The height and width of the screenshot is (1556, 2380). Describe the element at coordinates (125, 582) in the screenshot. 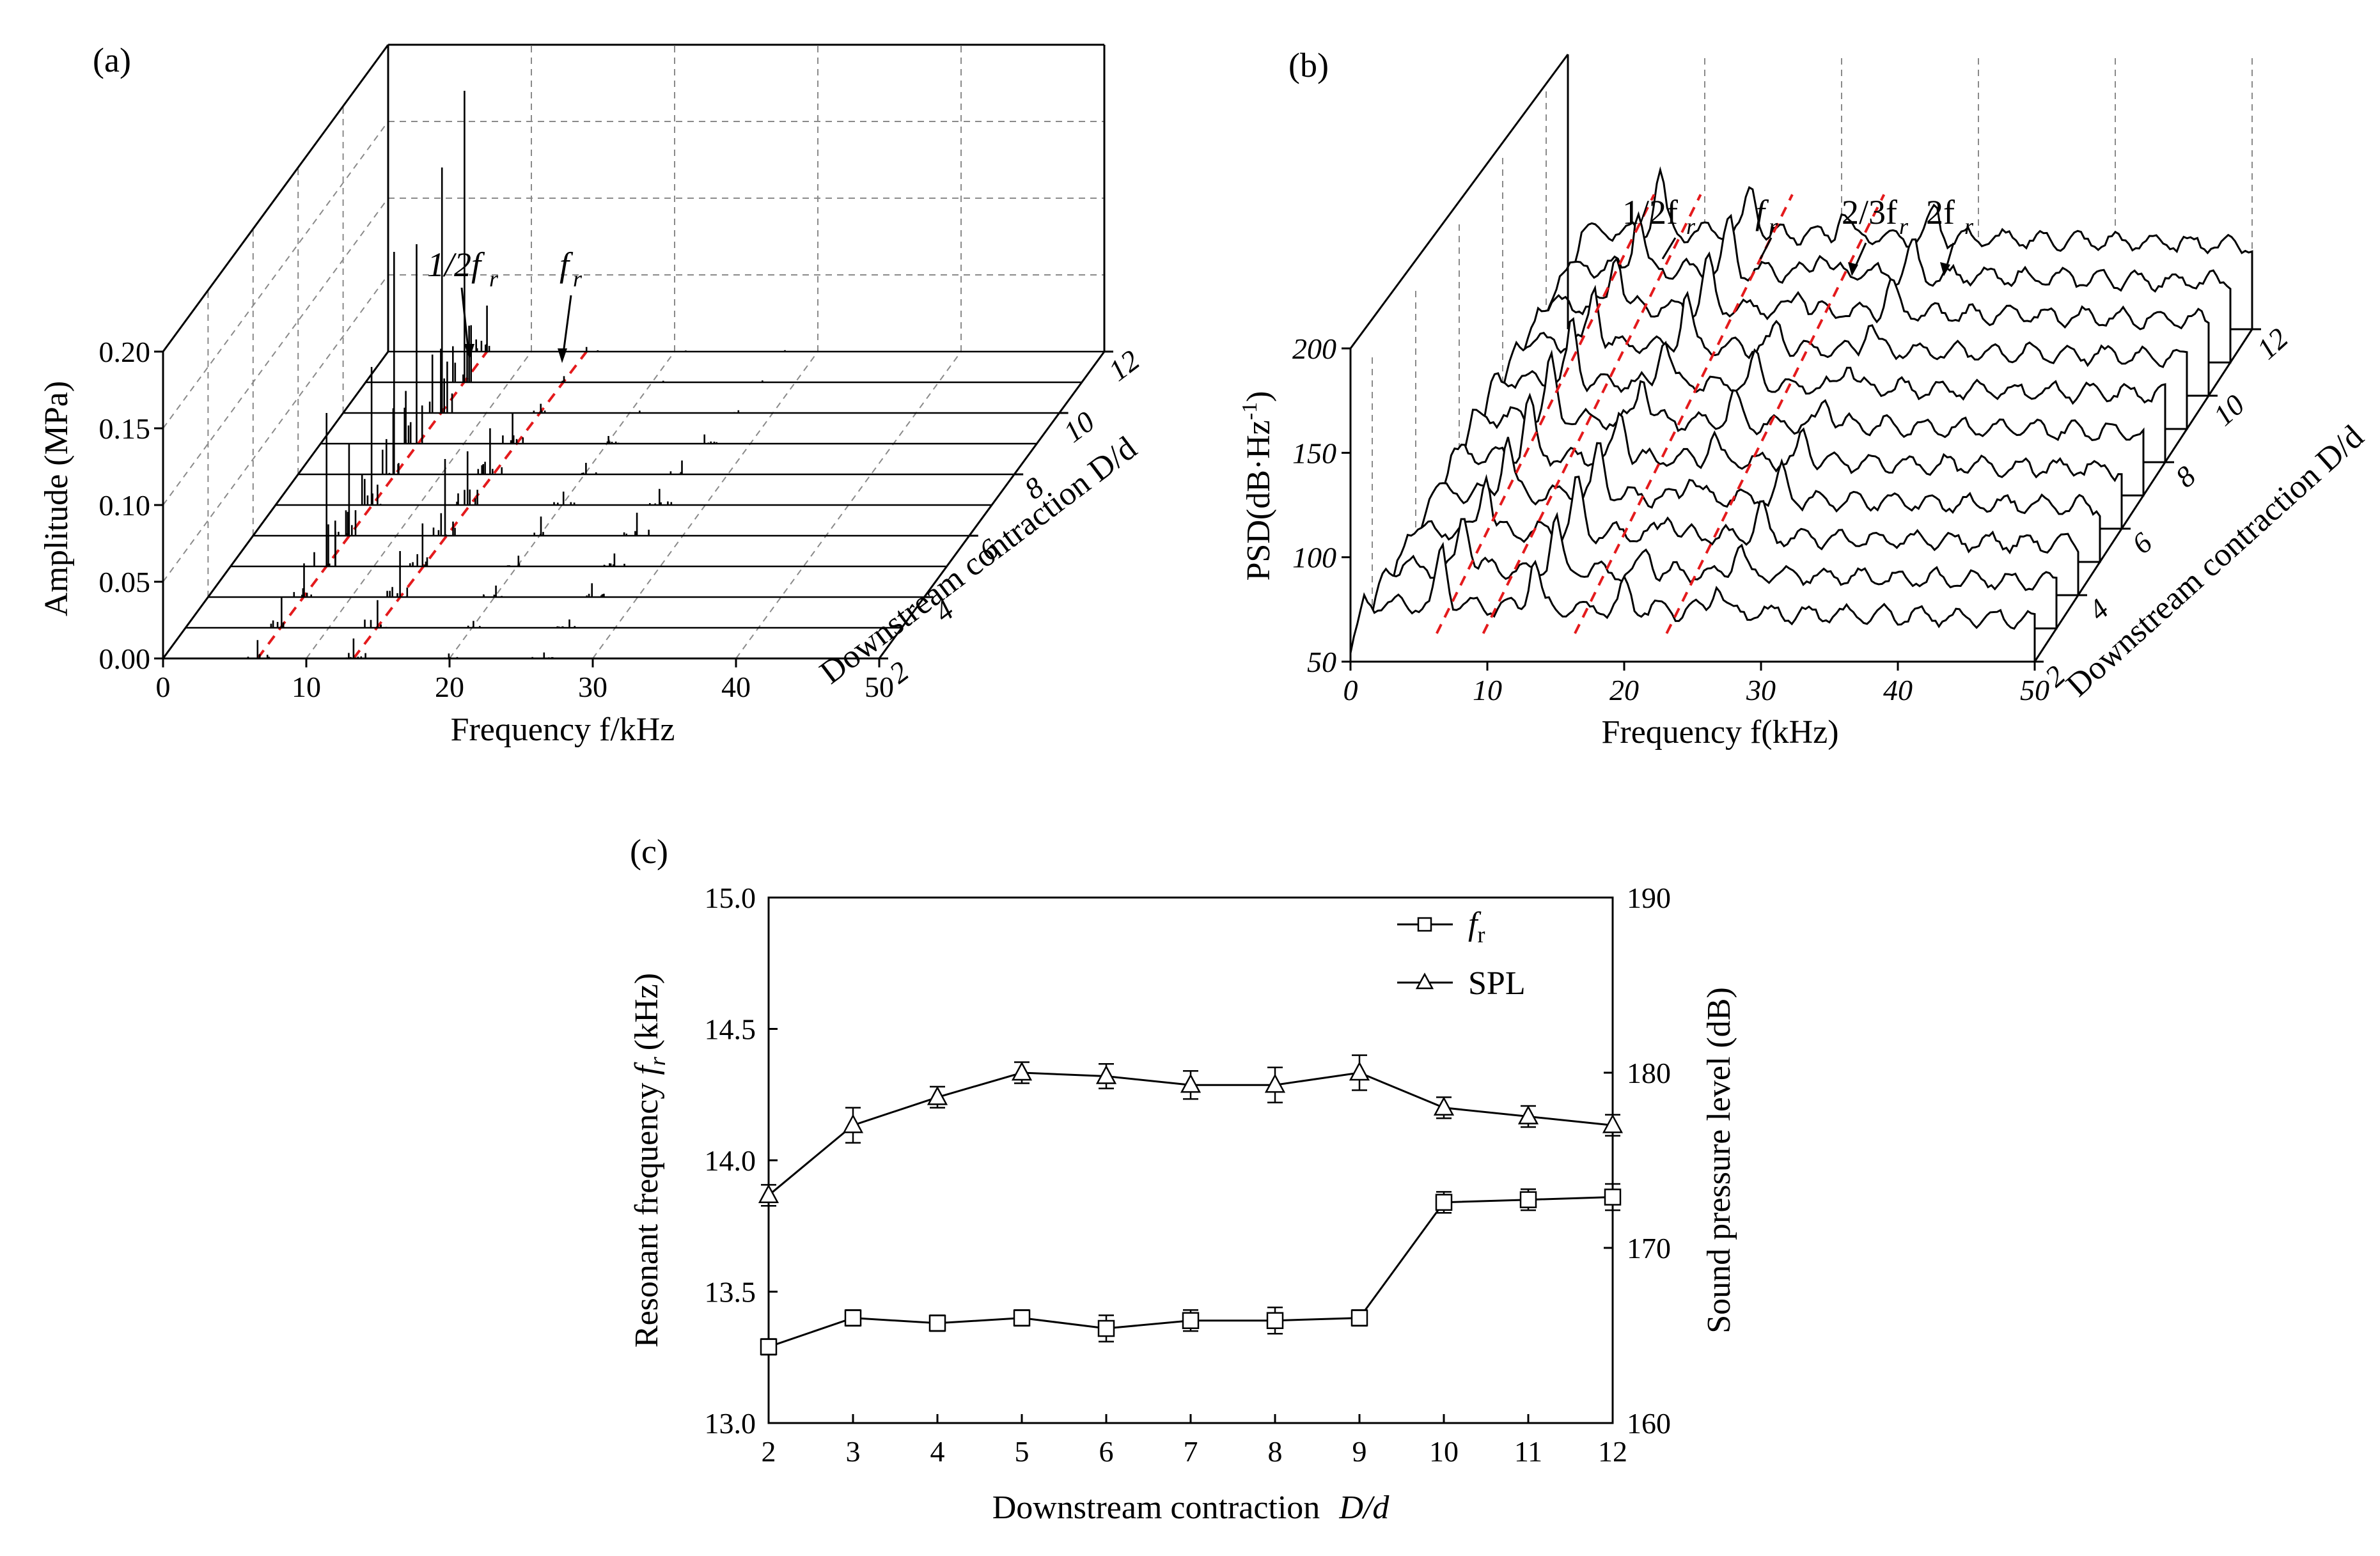

I see `panel-a-y-tick-label: 0.05` at that location.